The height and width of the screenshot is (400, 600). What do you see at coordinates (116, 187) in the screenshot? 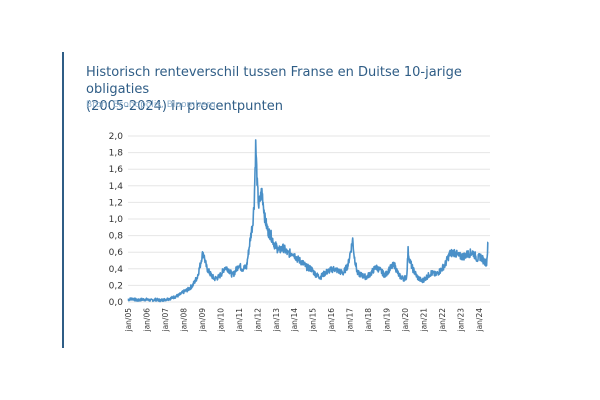
I see `y-tick-label: 1,4` at bounding box center [116, 187].